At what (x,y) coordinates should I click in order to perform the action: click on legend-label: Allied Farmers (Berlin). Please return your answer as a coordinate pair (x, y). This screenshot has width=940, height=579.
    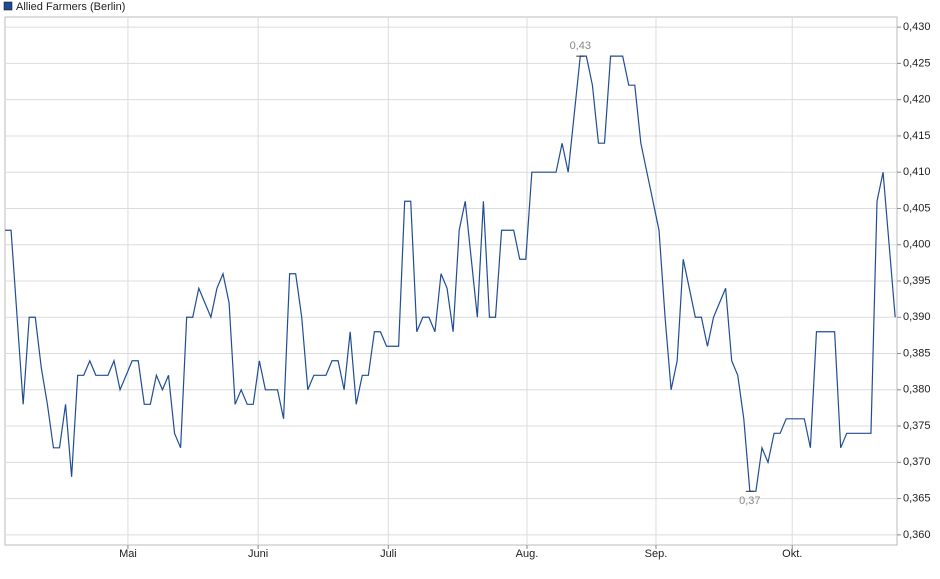
    Looking at the image, I should click on (70, 7).